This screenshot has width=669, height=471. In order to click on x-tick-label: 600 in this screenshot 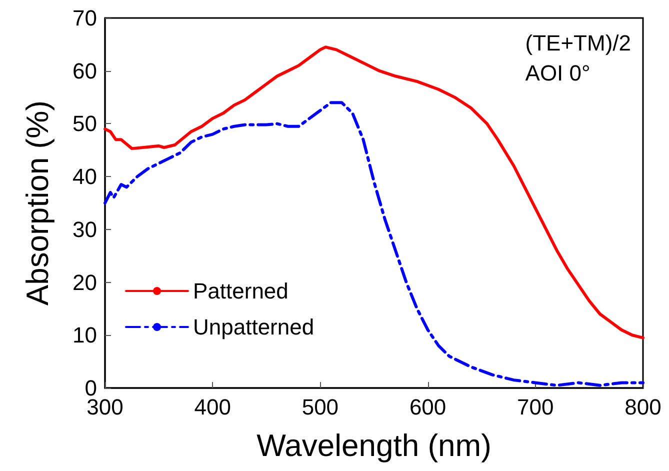, I will do `click(427, 407)`.